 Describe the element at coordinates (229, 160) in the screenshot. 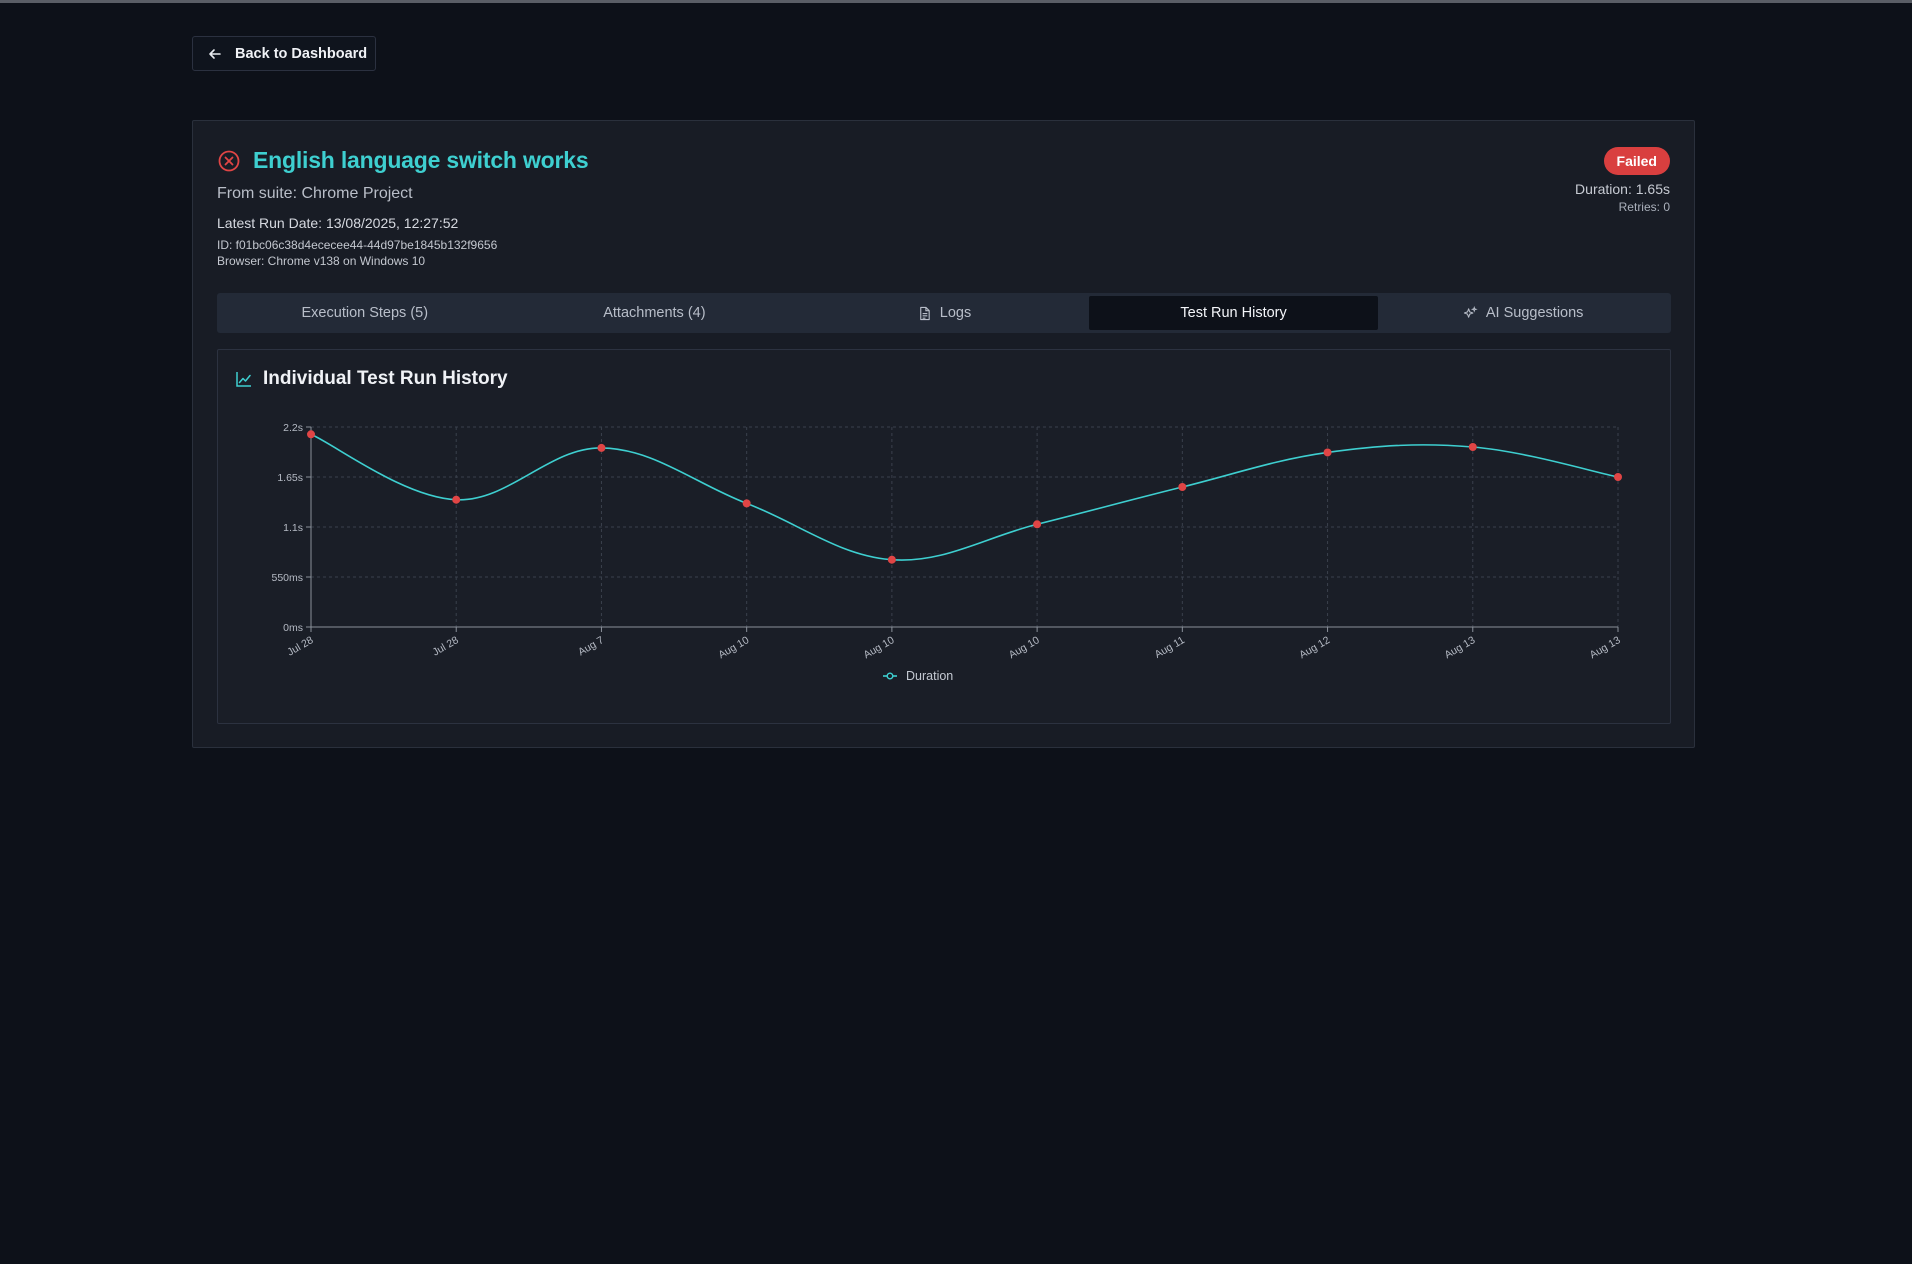

I see `failed-x-circle-icon` at that location.